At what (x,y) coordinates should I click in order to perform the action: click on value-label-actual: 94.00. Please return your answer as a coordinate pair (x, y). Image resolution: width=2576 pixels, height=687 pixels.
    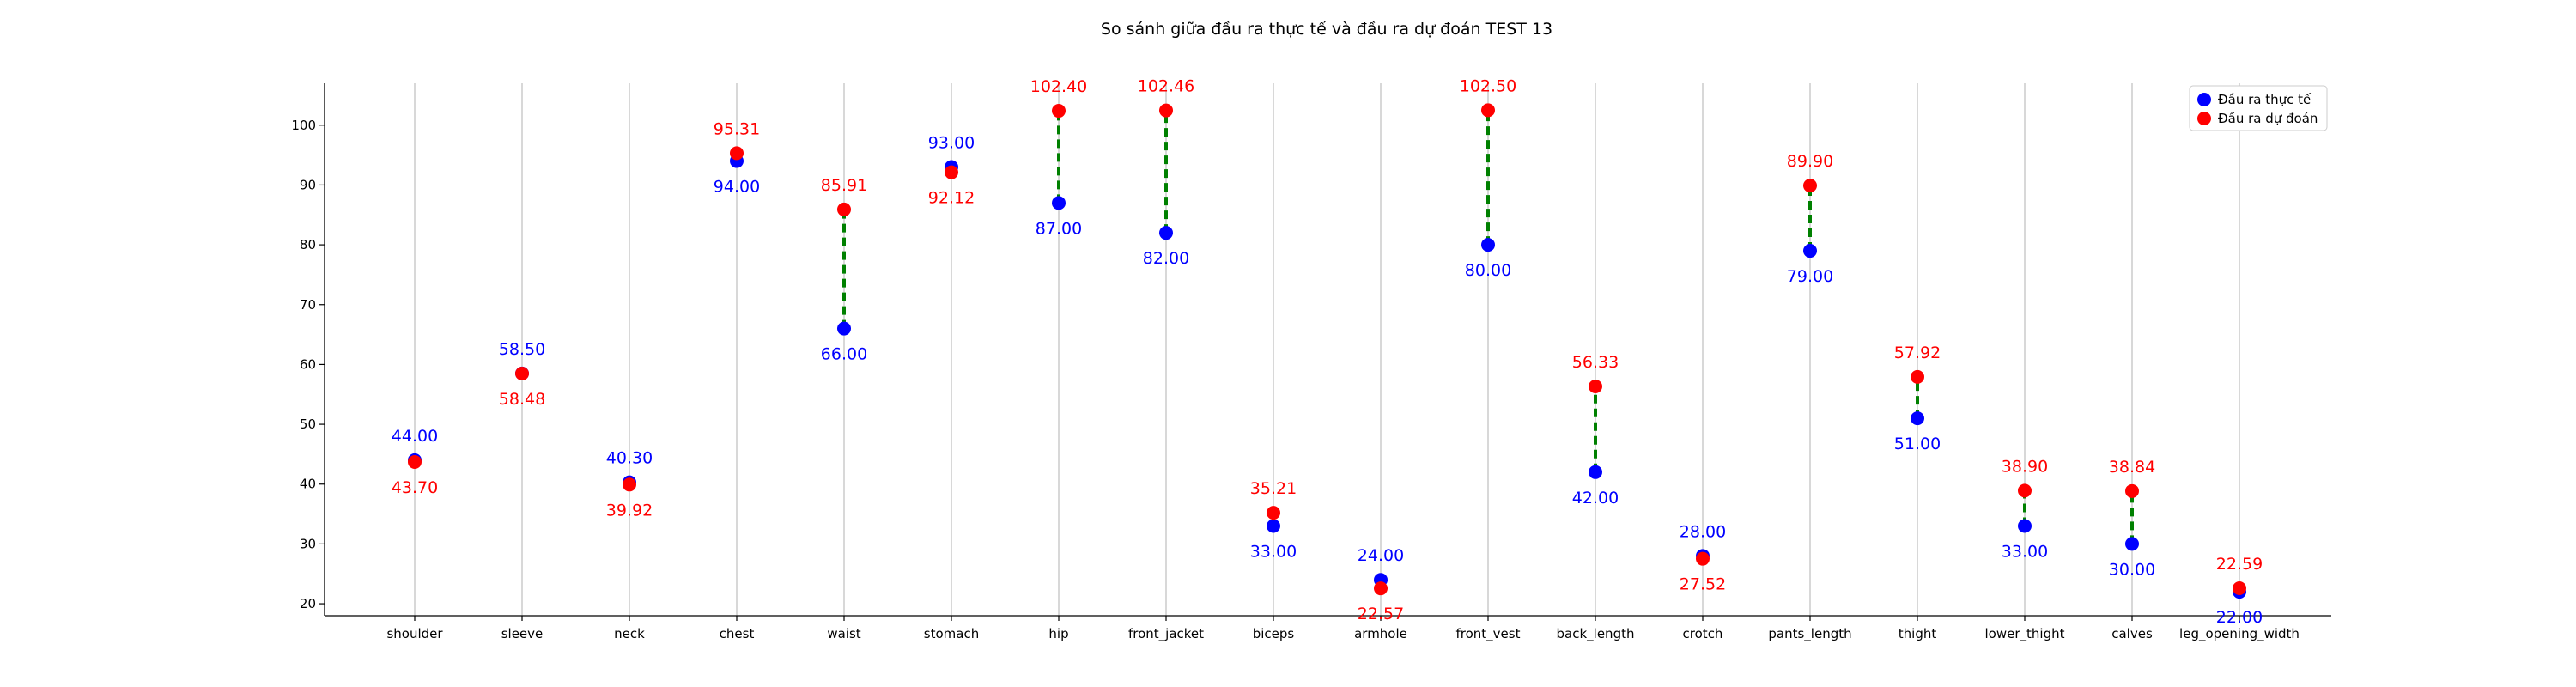
    Looking at the image, I should click on (737, 187).